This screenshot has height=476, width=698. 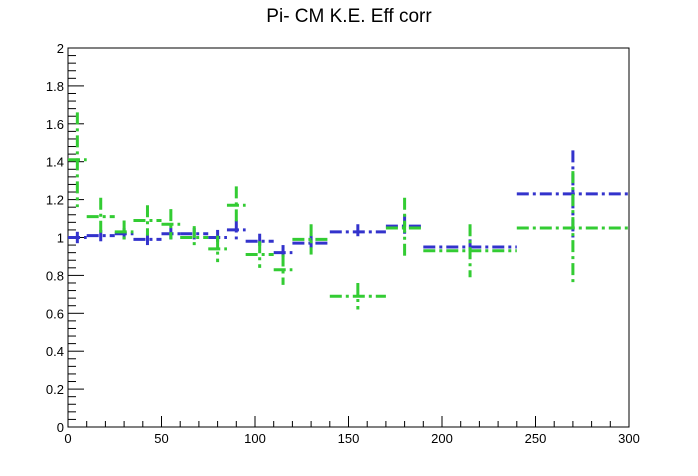 What do you see at coordinates (442, 438) in the screenshot?
I see `x-tick-label: 200` at bounding box center [442, 438].